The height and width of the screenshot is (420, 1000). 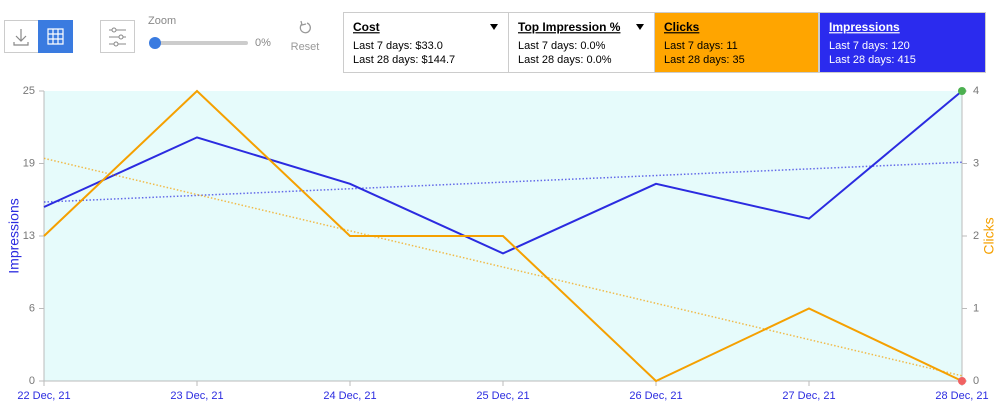 I want to click on table-button, so click(x=55, y=36).